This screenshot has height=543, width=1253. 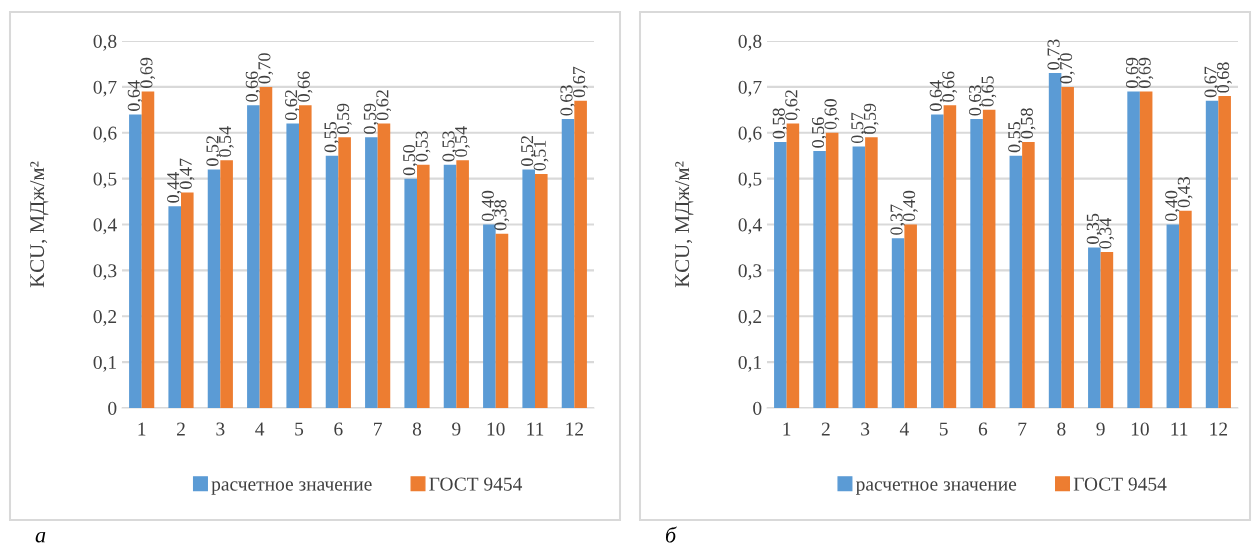 I want to click on y-tick-label: 0,6, so click(x=105, y=134).